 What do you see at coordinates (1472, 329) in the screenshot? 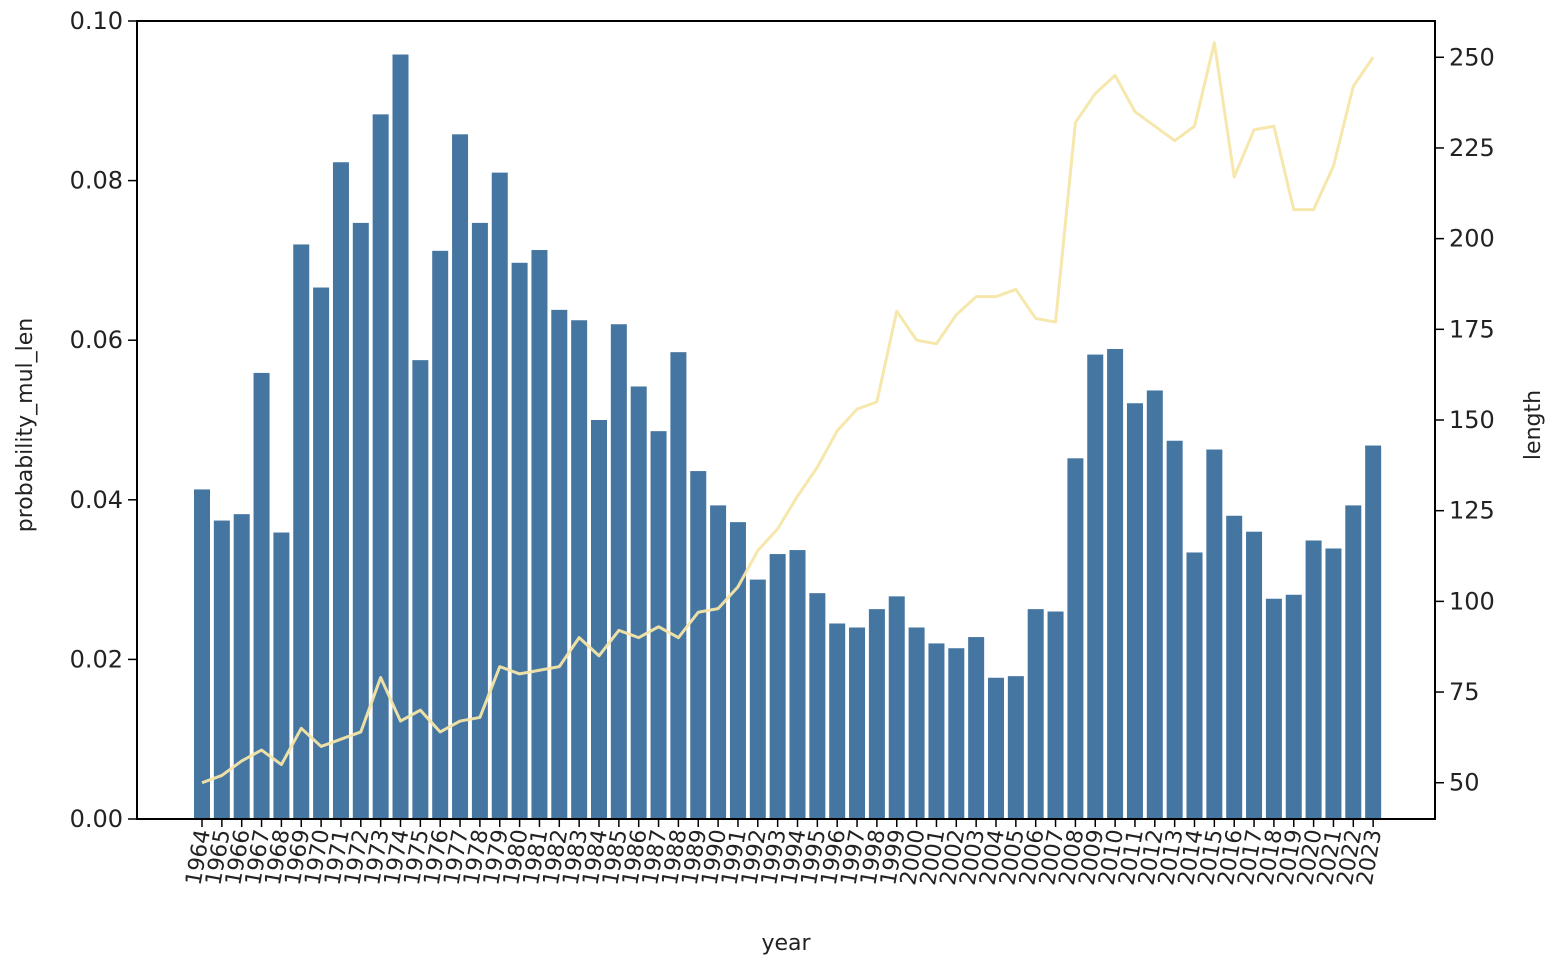
I see `y2-tick-label: 175` at bounding box center [1472, 329].